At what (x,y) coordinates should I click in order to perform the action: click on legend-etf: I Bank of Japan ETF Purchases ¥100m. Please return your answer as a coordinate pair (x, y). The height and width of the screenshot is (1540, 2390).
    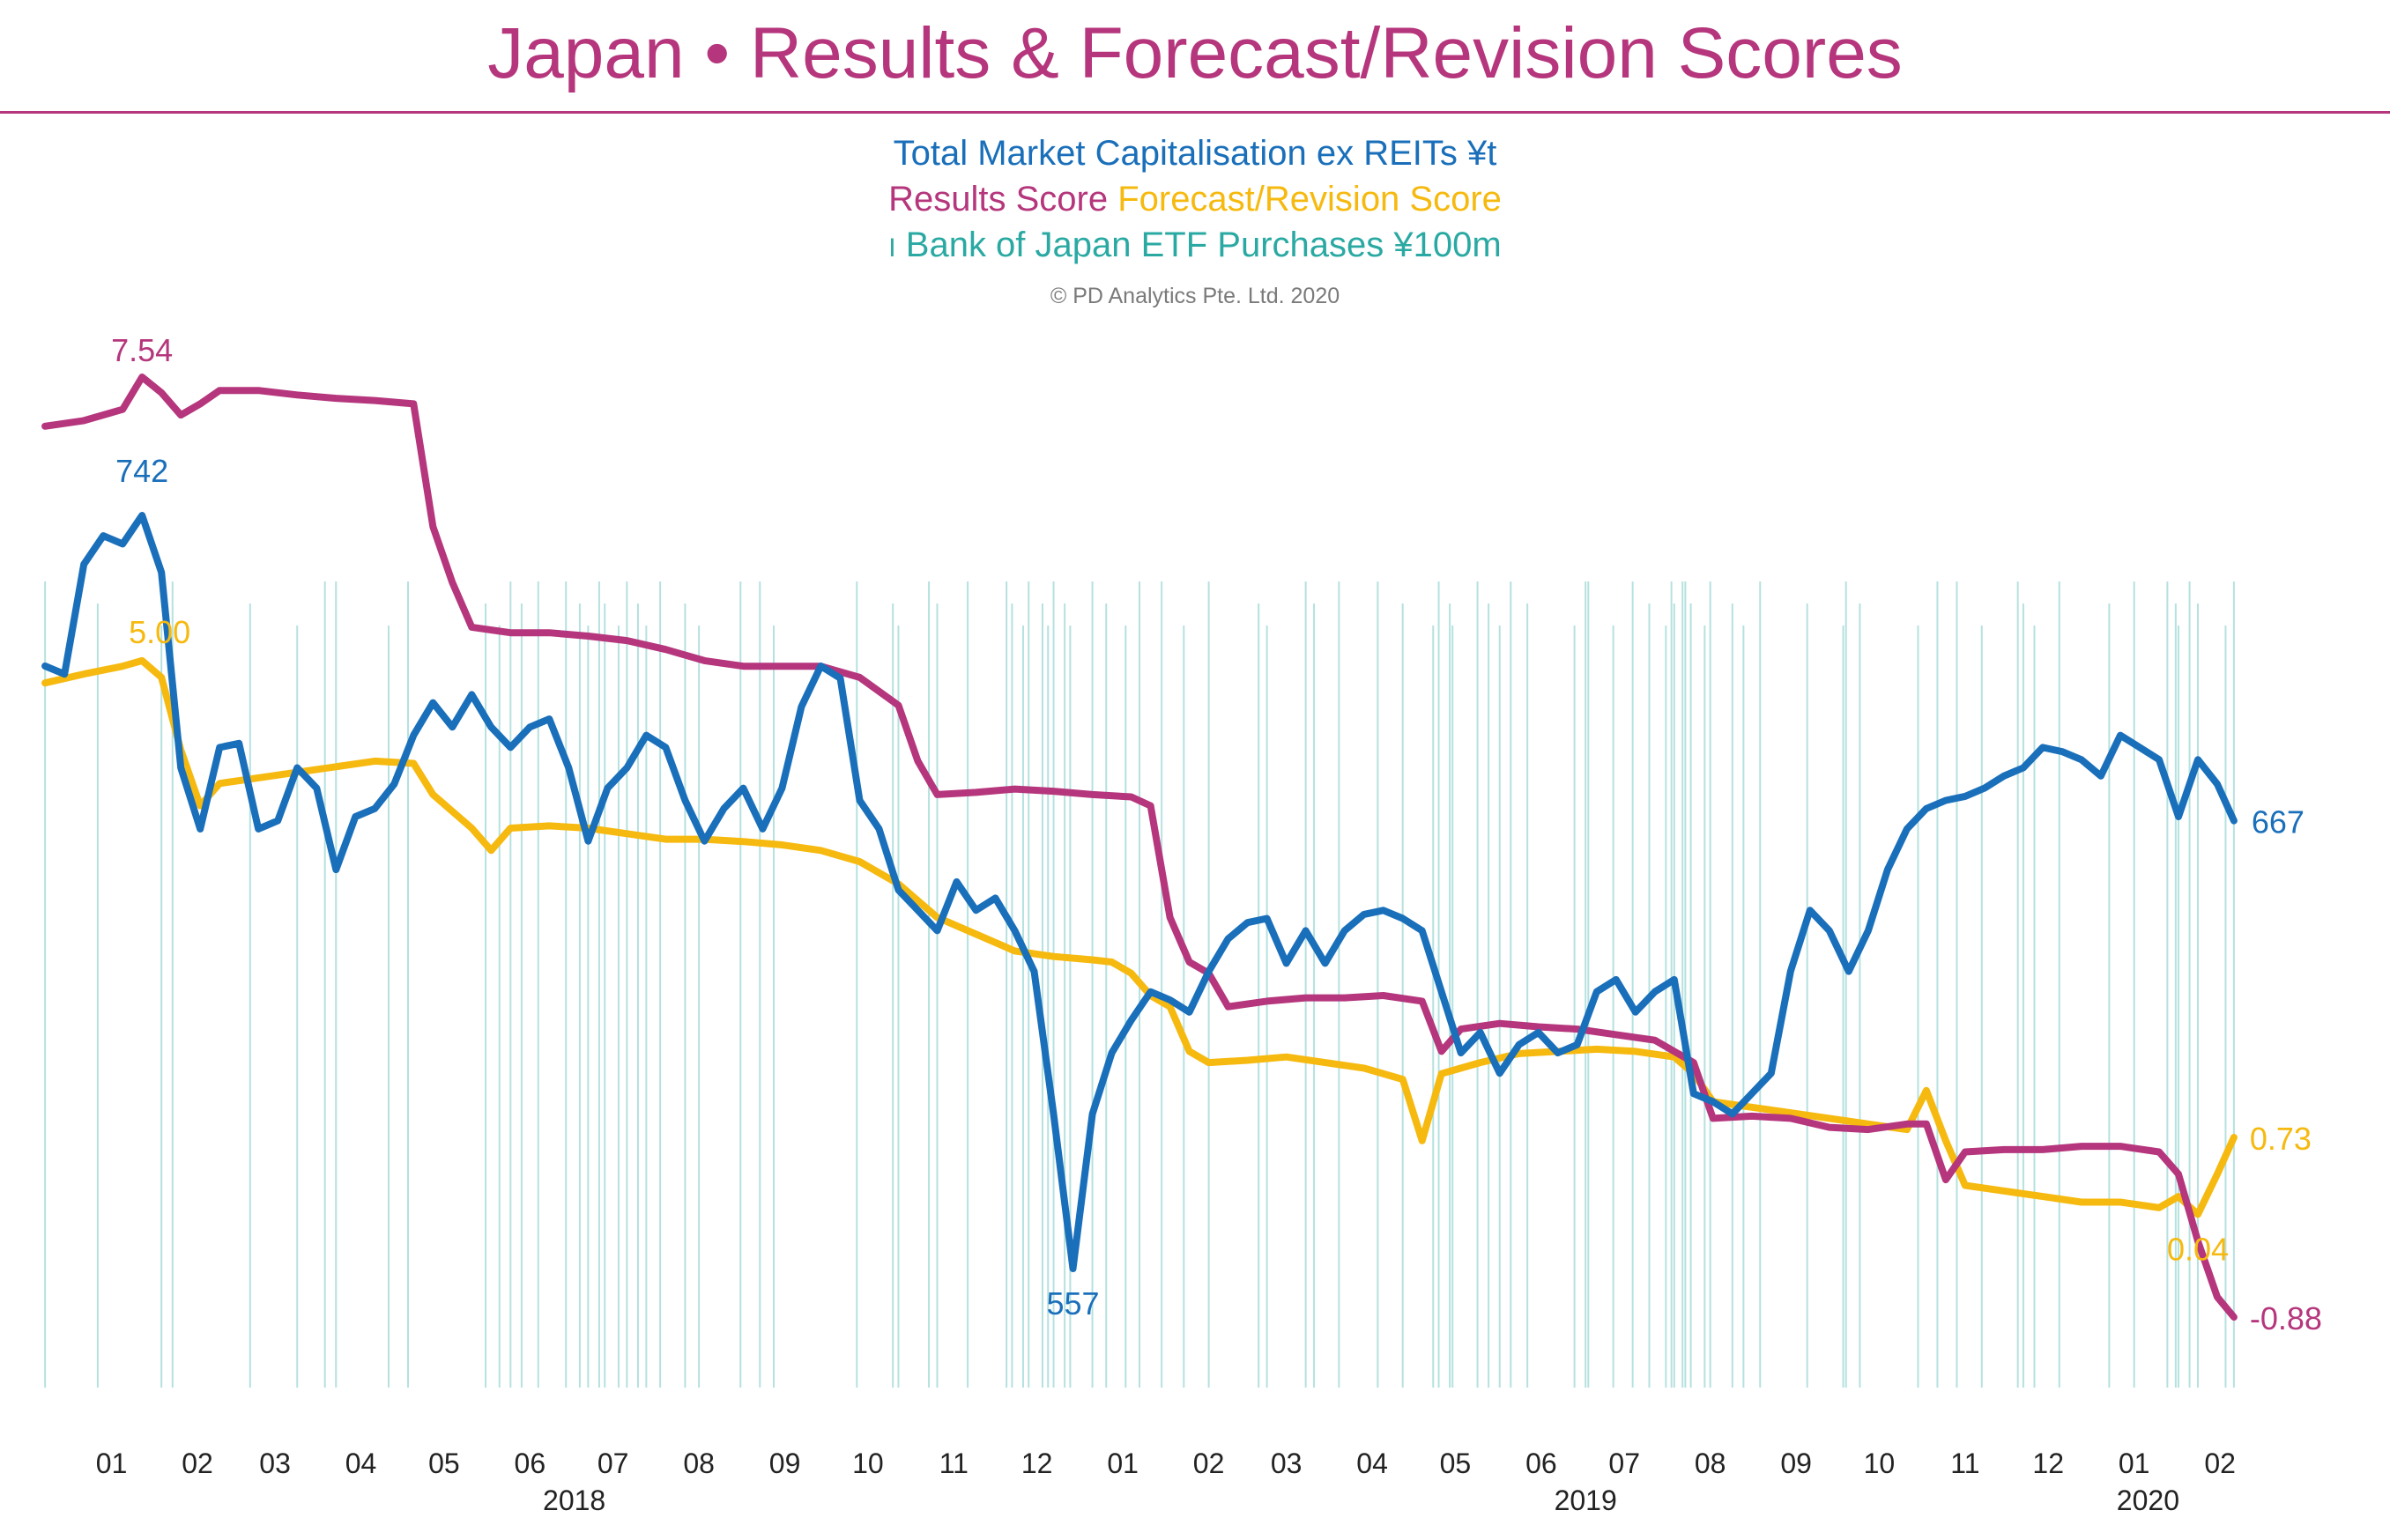
    Looking at the image, I should click on (1195, 245).